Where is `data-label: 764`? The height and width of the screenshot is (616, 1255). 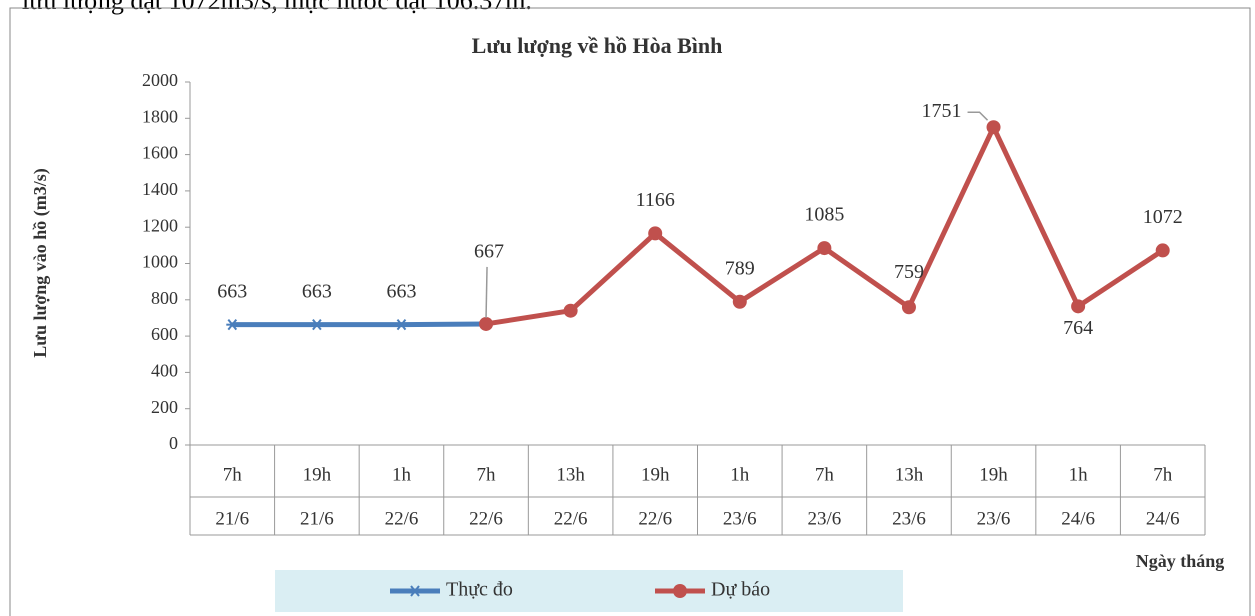
data-label: 764 is located at coordinates (1078, 328).